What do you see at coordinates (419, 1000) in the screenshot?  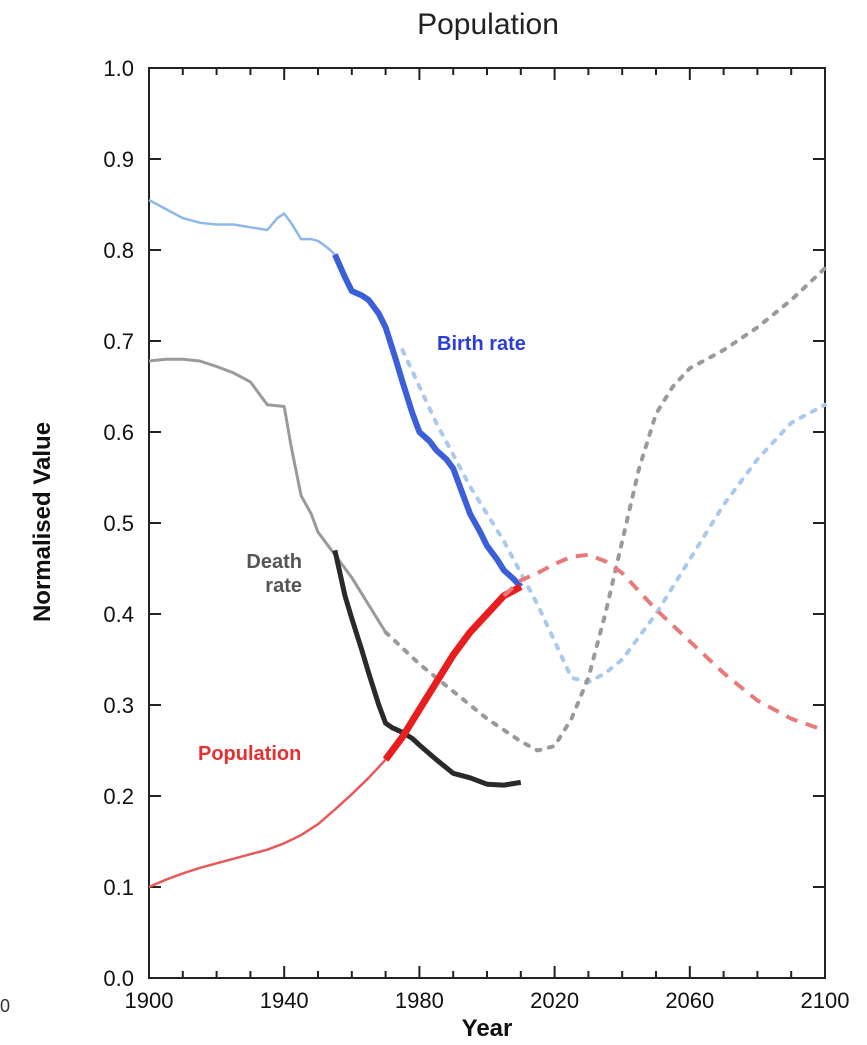 I see `x-tick-label: 1980` at bounding box center [419, 1000].